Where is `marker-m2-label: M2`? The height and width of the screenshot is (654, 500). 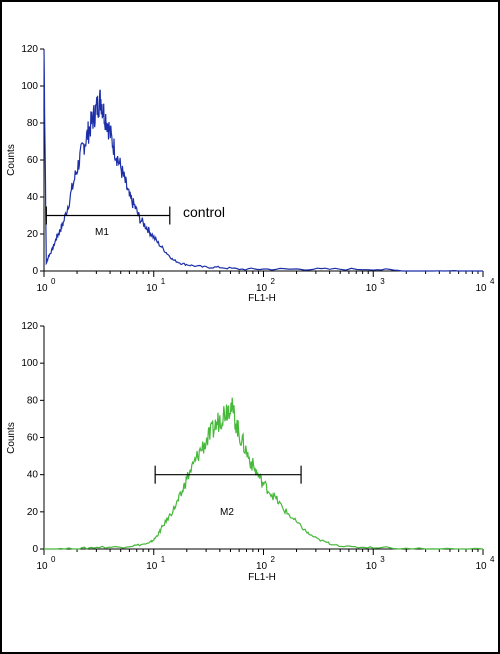
marker-m2-label: M2 is located at coordinates (227, 512).